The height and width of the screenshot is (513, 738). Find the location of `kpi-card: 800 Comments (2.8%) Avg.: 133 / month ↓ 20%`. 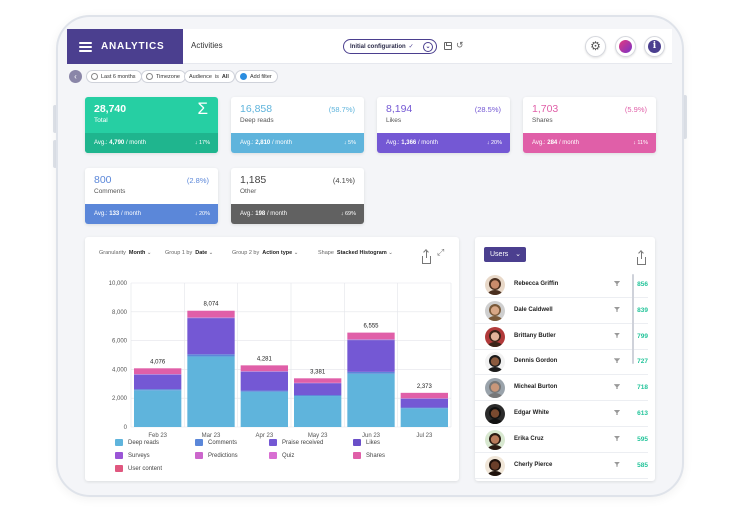

kpi-card: 800 Comments (2.8%) Avg.: 133 / month ↓ 20% is located at coordinates (151, 196).